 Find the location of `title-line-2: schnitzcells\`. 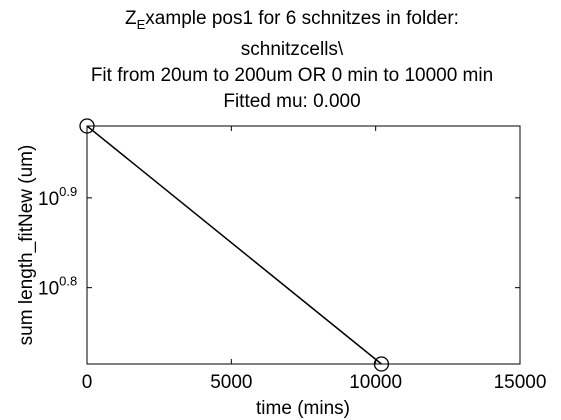

title-line-2: schnitzcells\ is located at coordinates (292, 49).